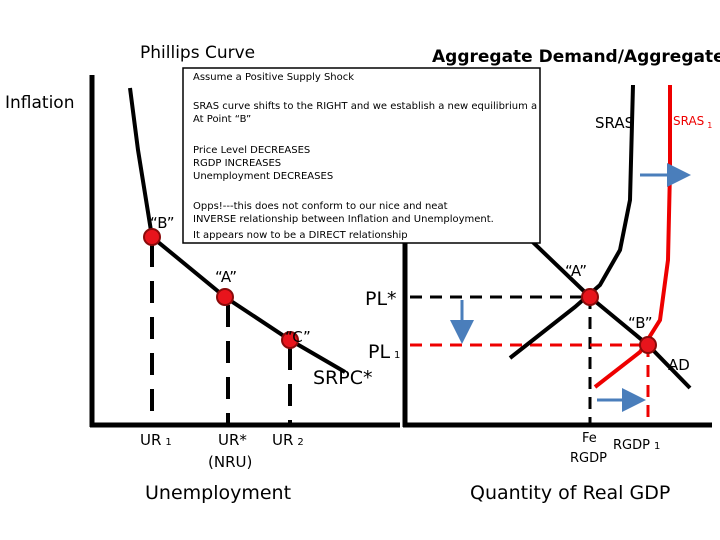 This screenshot has width=720, height=540. Describe the element at coordinates (222, 119) in the screenshot. I see `note-line: At Point “B”` at that location.